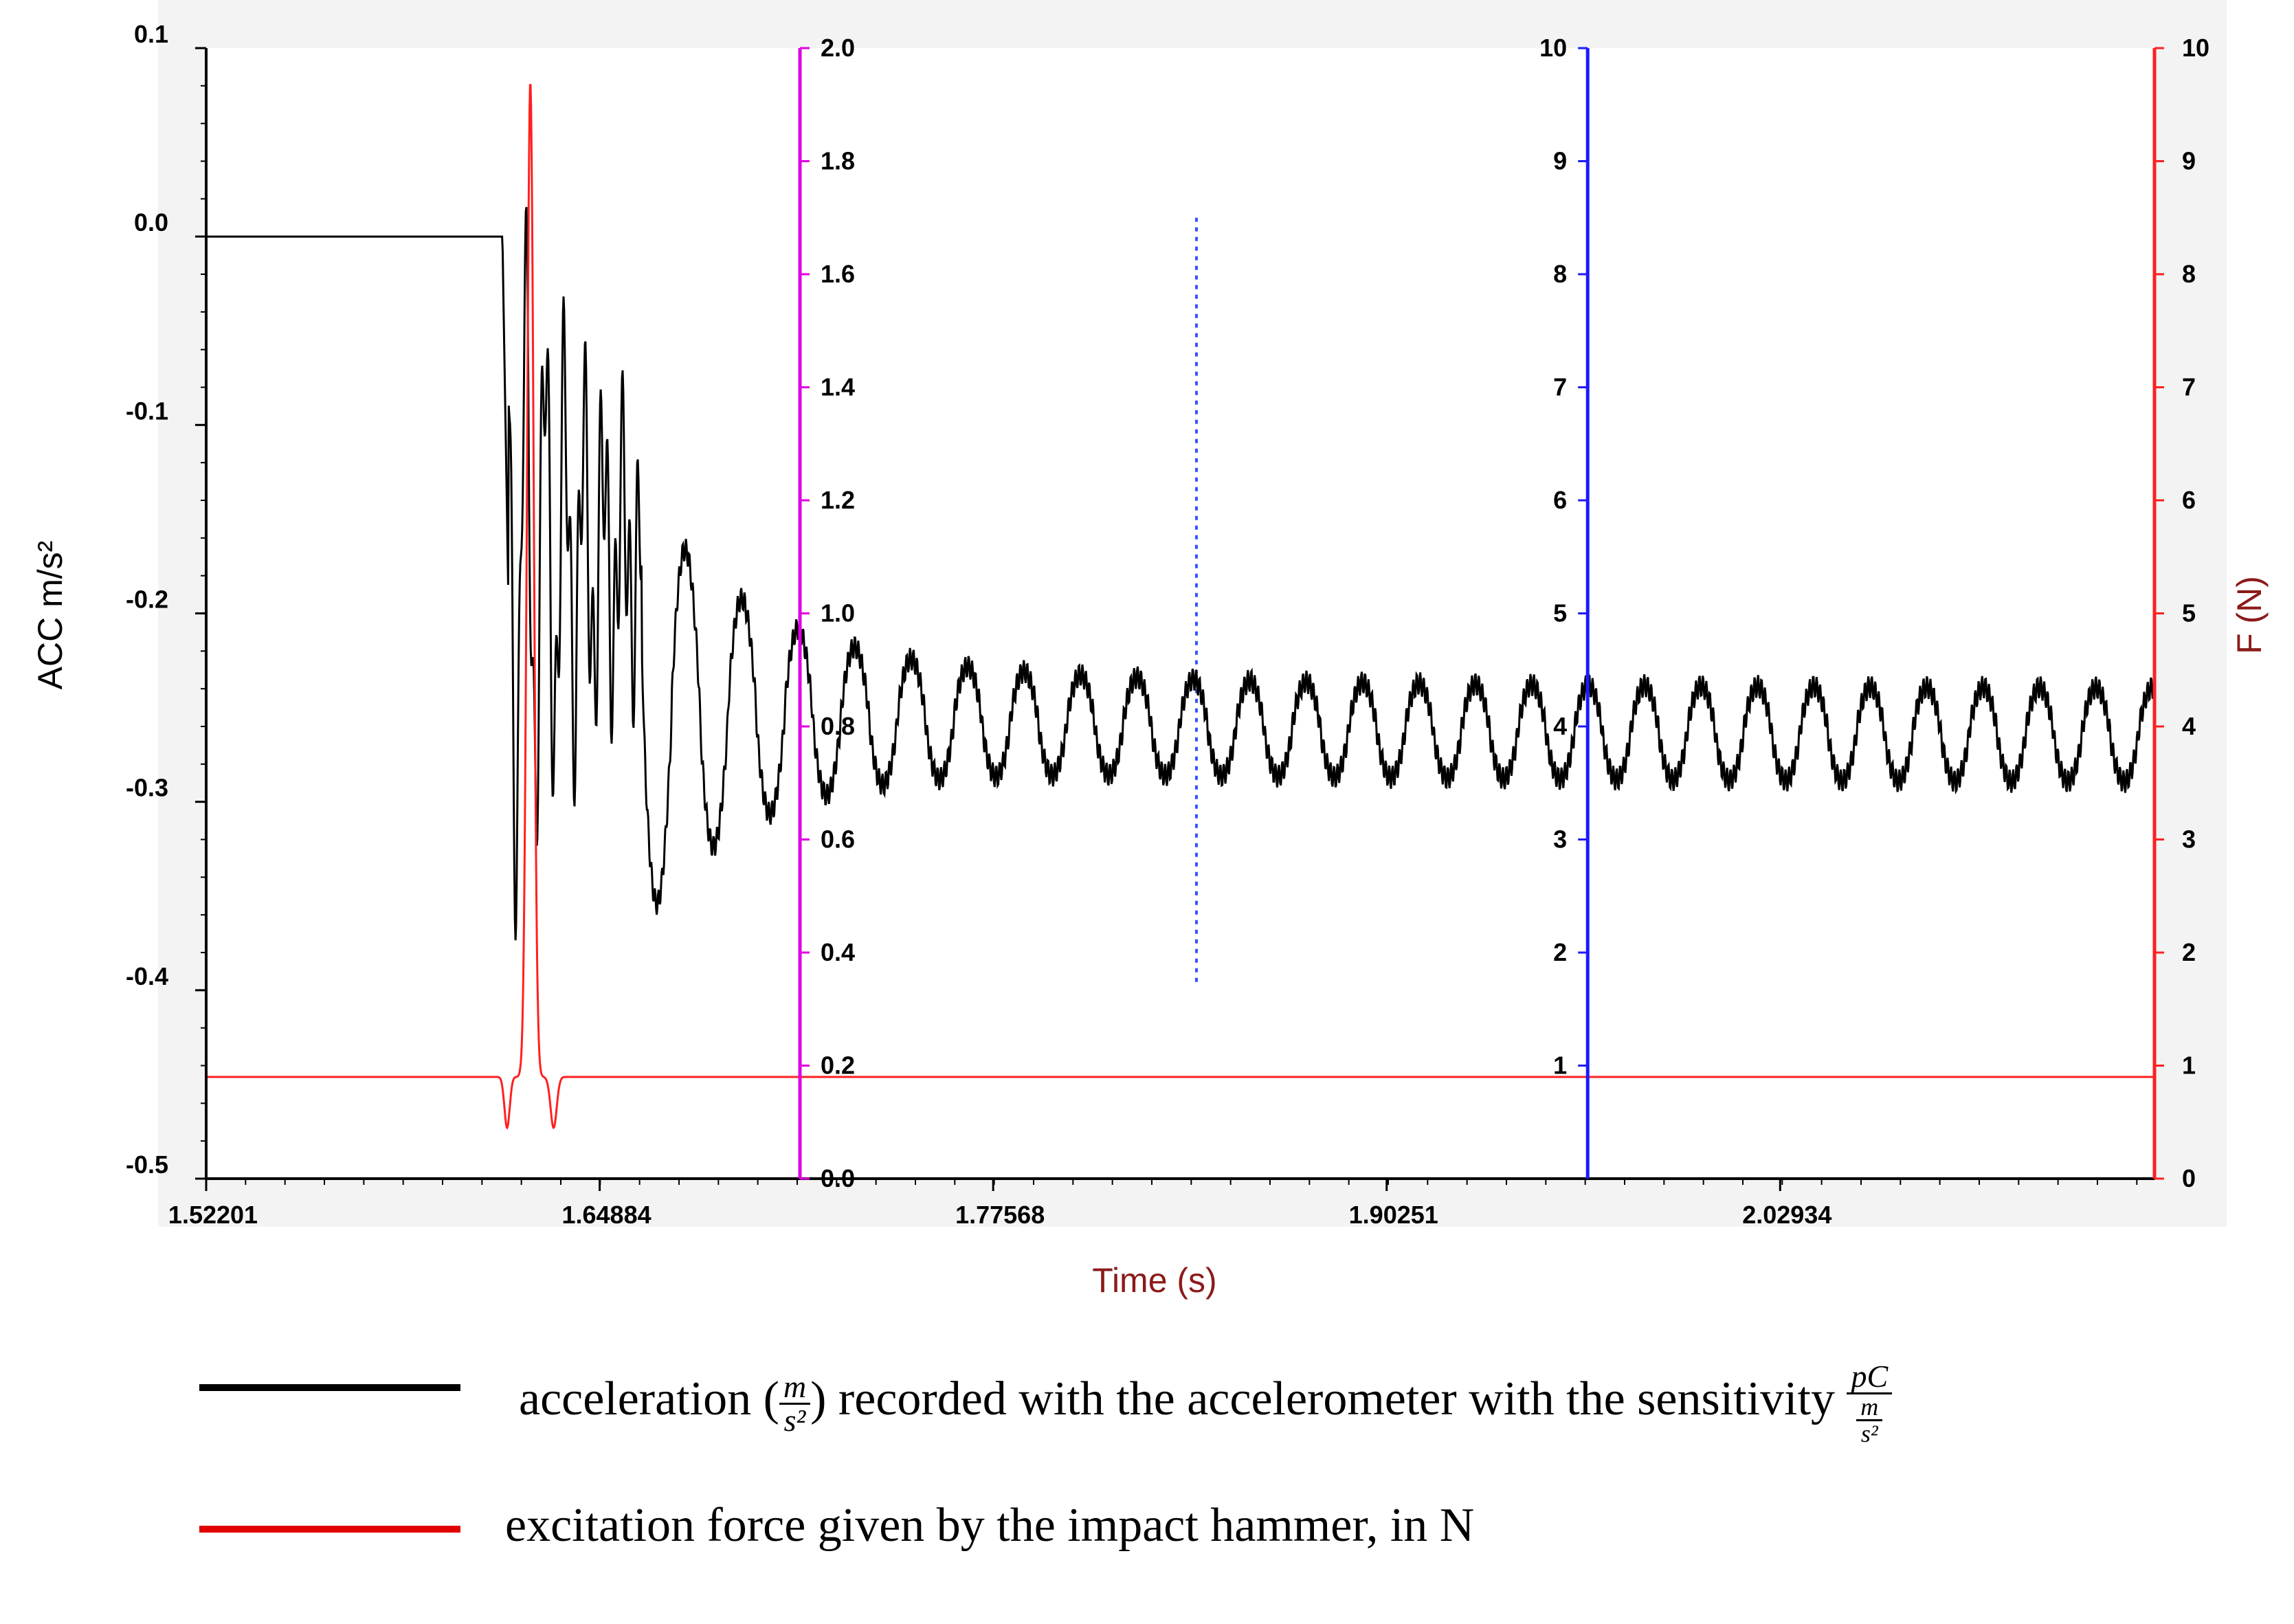 This screenshot has width=2294, height=1624. Describe the element at coordinates (147, 976) in the screenshot. I see `y-axis-tick-label: -0.4` at that location.